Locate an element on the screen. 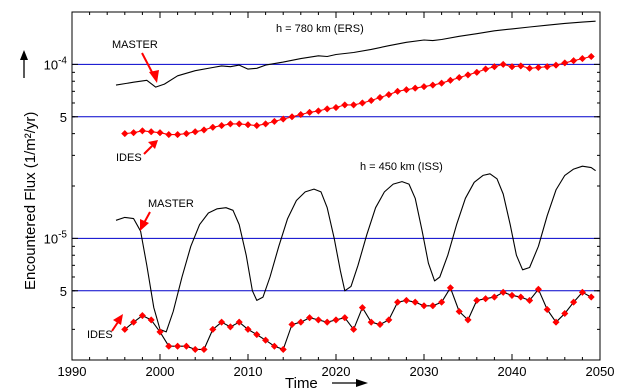 Image resolution: width=627 pixels, height=391 pixels. annotation-ers-ides: IDES is located at coordinates (129, 158).